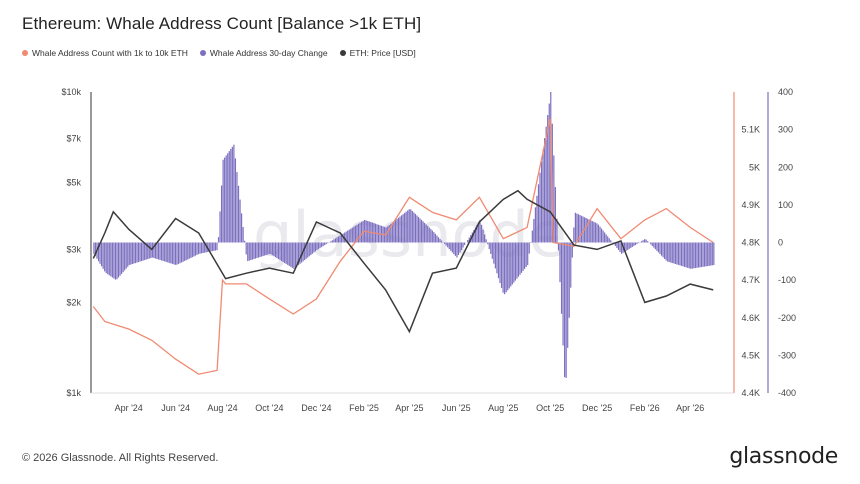  I want to click on brand-logo: glassnode, so click(783, 456).